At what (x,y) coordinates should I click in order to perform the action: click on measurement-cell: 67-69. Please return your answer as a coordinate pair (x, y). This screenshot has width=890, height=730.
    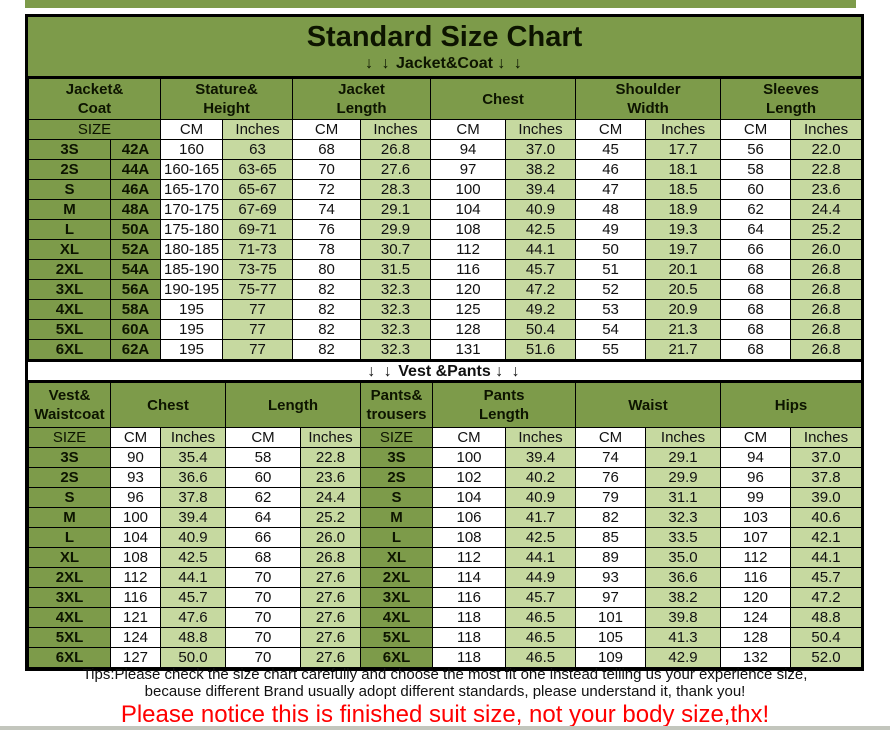
    Looking at the image, I should click on (258, 209).